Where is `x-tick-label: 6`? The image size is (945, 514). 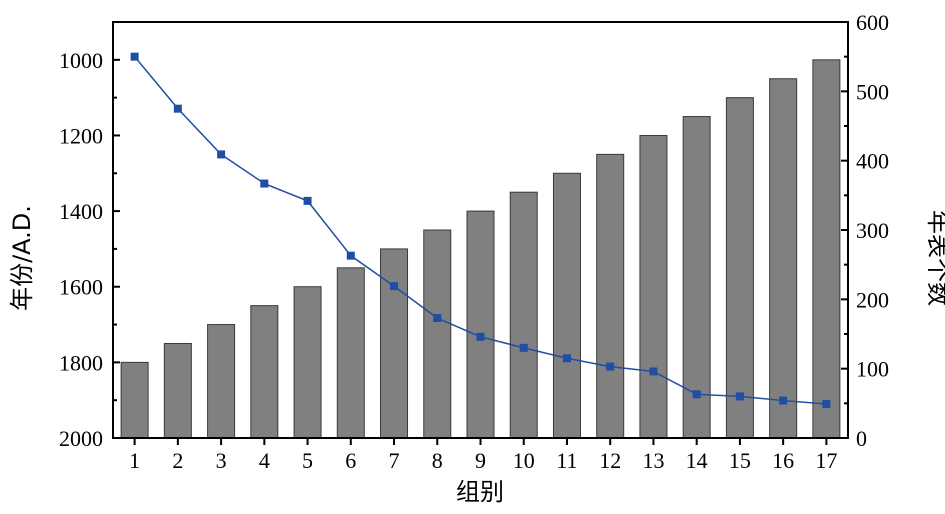 x-tick-label: 6 is located at coordinates (350, 460).